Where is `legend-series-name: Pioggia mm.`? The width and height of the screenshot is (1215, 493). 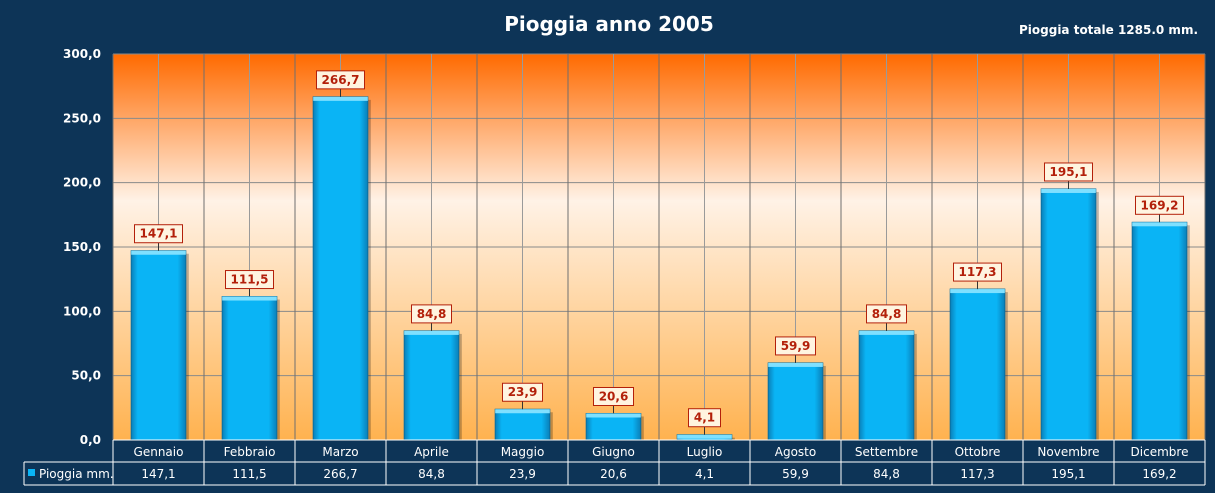
legend-series-name: Pioggia mm. is located at coordinates (76, 474).